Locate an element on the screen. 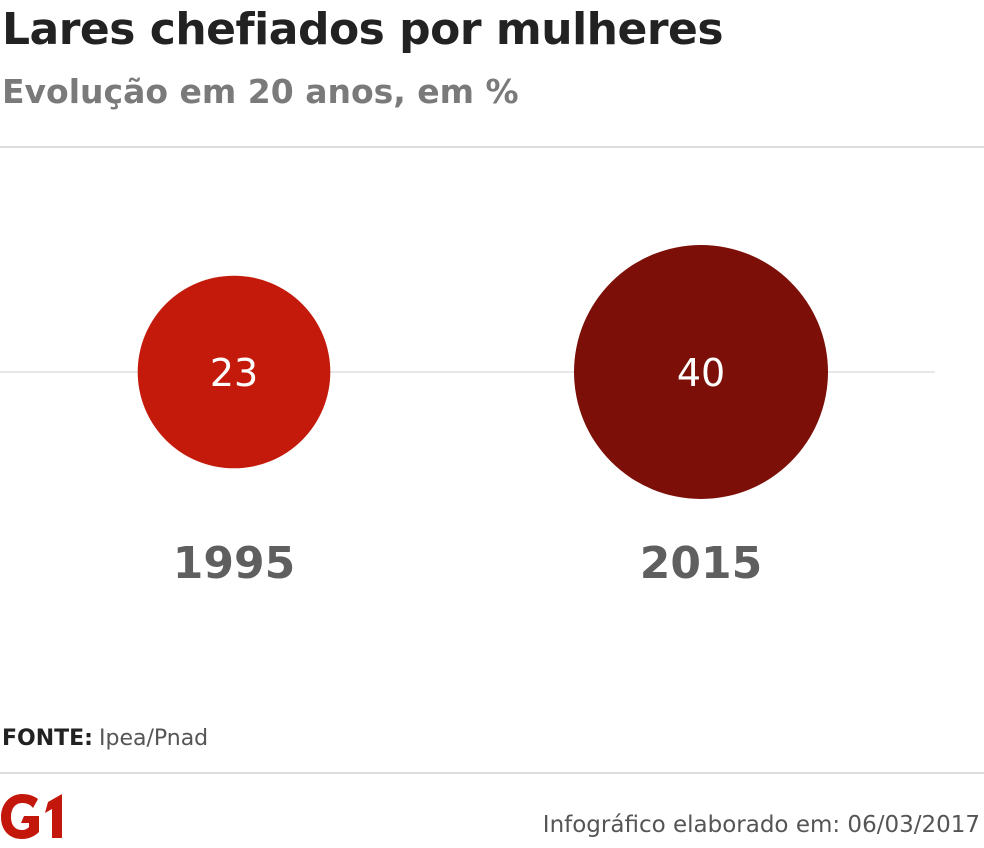  chart-title: Lares chefiados por mulheres is located at coordinates (363, 29).